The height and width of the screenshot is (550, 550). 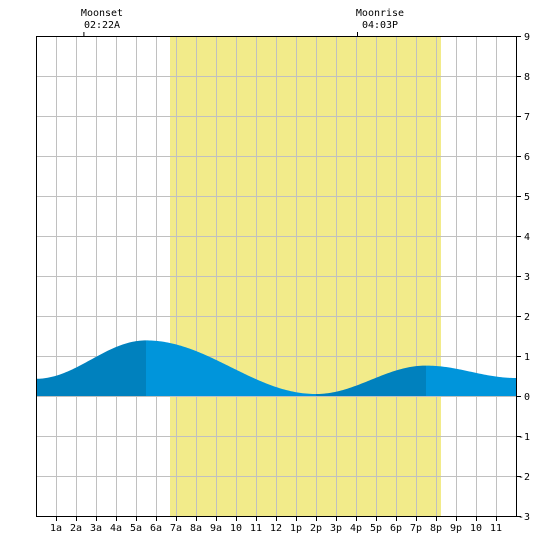 I want to click on label-layer: Moonset 02:22A Moonrise 04:03P, so click(x=242, y=22).